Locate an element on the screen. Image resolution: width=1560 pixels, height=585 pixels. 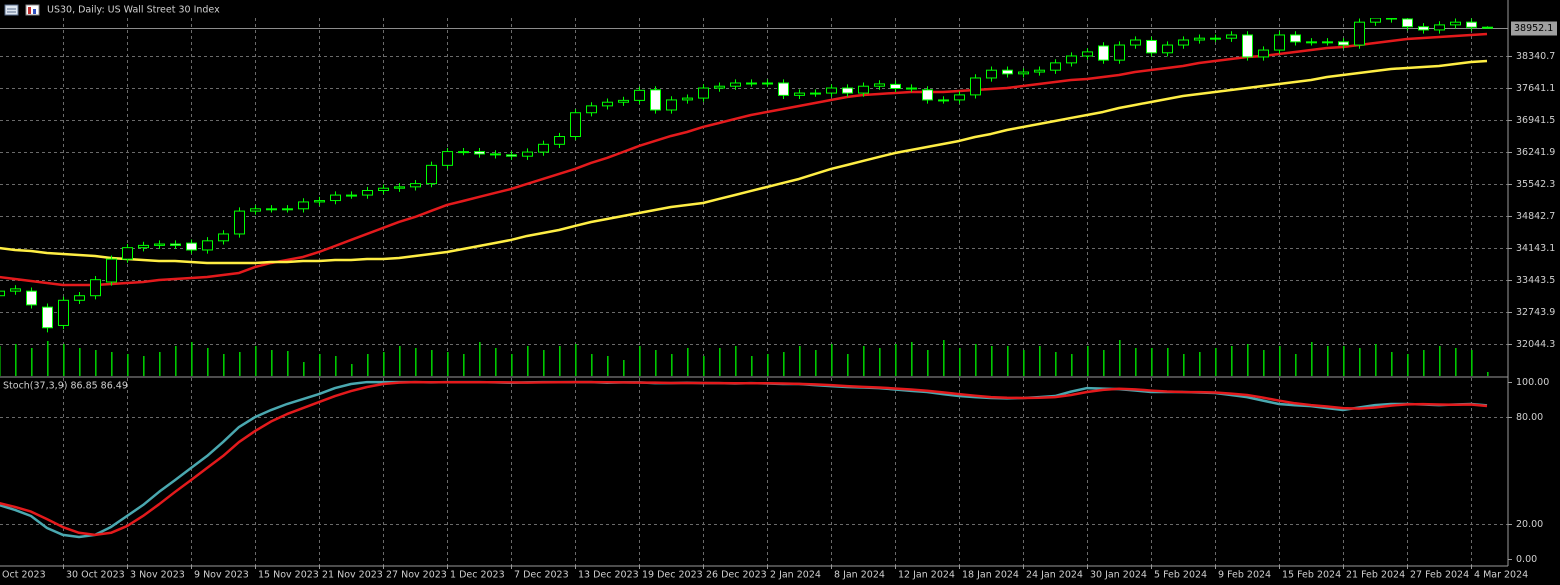
x-tick-label: 27 Feb 2024 is located at coordinates (1439, 575).